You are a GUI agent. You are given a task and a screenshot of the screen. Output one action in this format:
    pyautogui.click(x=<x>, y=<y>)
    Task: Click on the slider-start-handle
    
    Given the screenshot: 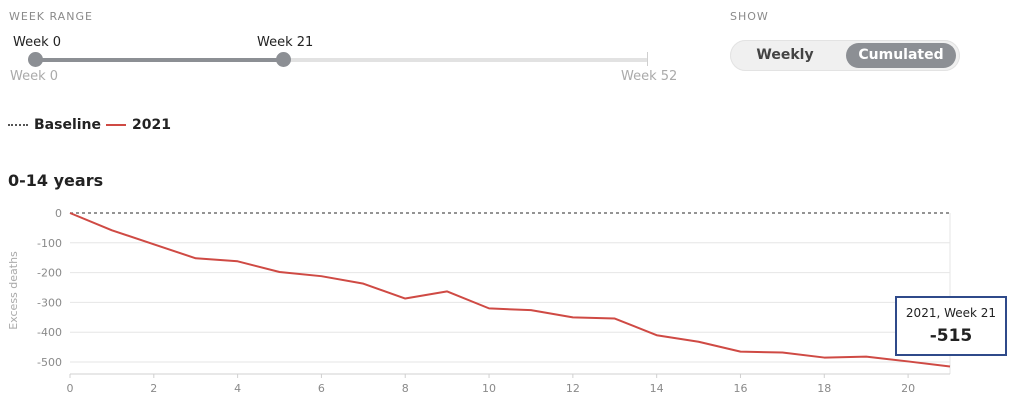 What is the action you would take?
    pyautogui.click(x=35, y=59)
    